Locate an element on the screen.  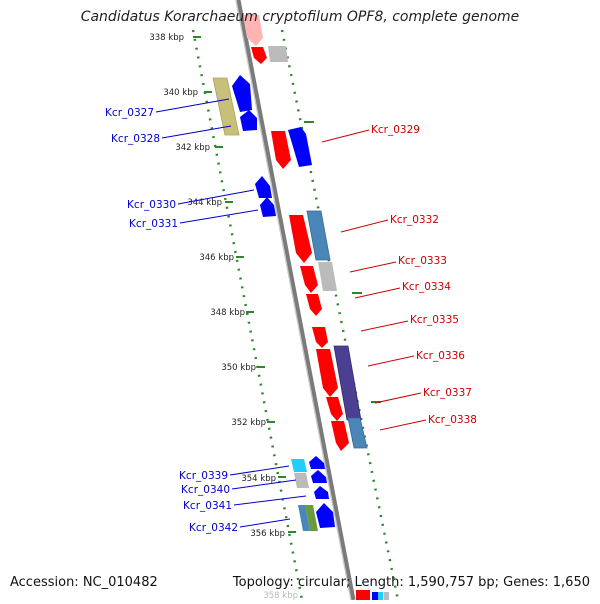
scale-label: 350 kbp is located at coordinates (238, 368).